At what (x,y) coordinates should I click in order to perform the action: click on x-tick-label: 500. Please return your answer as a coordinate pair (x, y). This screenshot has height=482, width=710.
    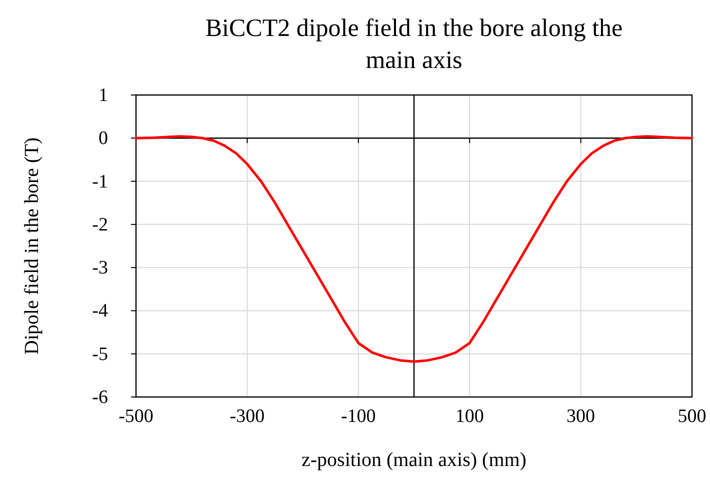
    Looking at the image, I should click on (692, 416).